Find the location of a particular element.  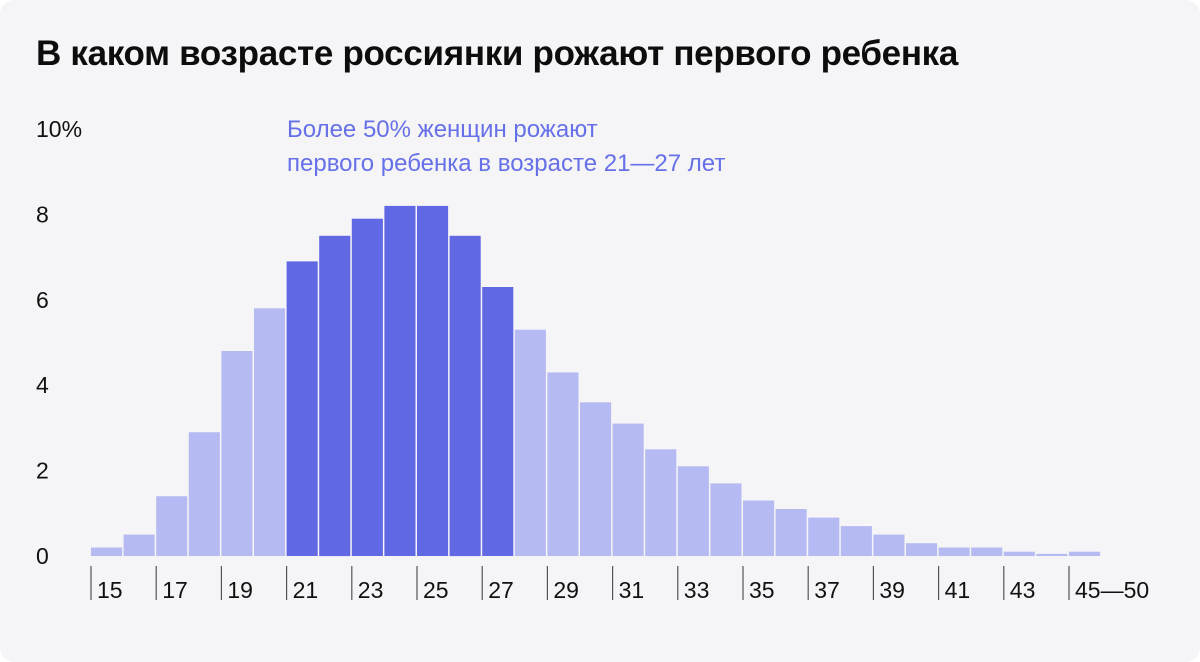

y-tick-label: 10% is located at coordinates (59, 129).